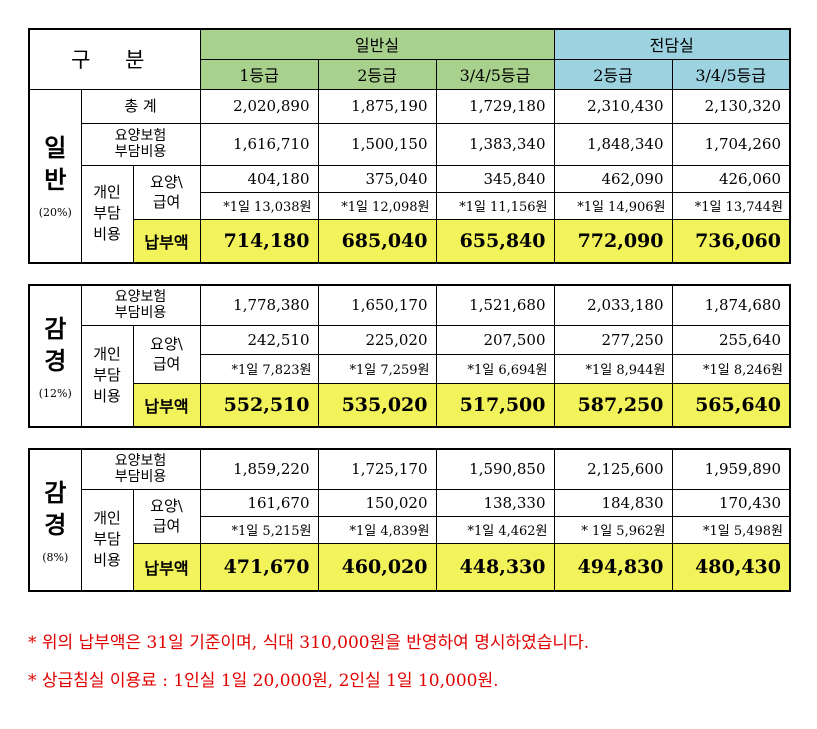  What do you see at coordinates (259, 529) in the screenshot?
I see `cell-daily: *1일 5,215원` at bounding box center [259, 529].